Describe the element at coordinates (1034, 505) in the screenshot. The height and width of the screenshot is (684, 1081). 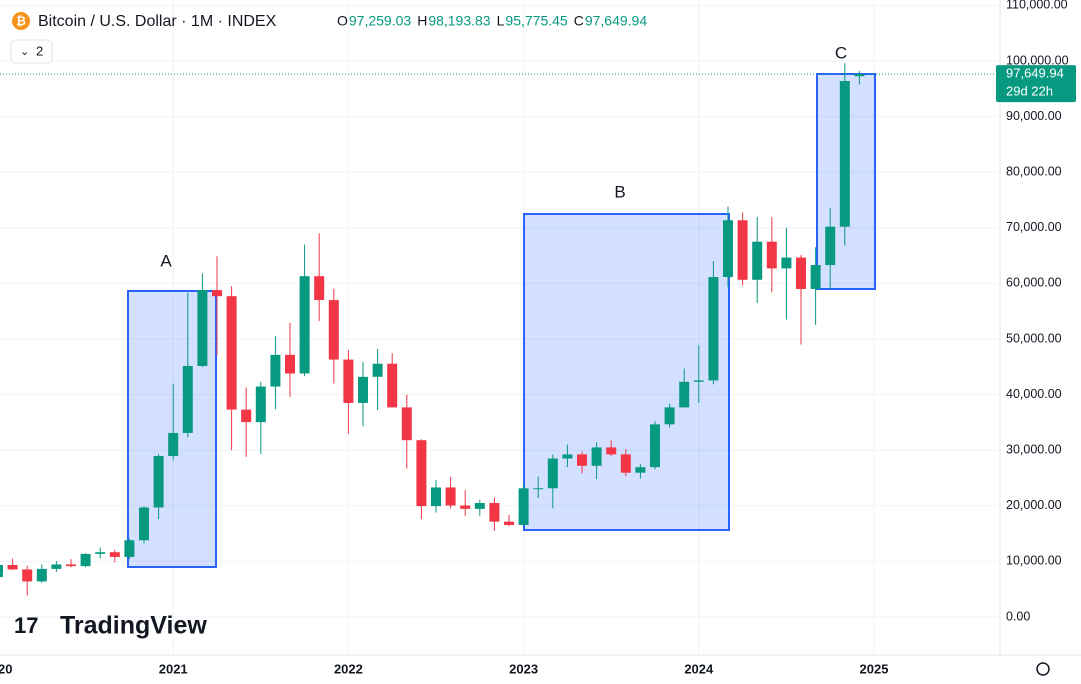
I see `y-tick-label: 20,000.00` at that location.